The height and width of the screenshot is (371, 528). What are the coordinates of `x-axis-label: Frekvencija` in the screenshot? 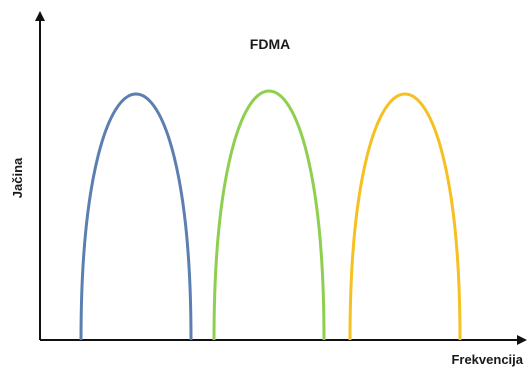 It's located at (487, 359).